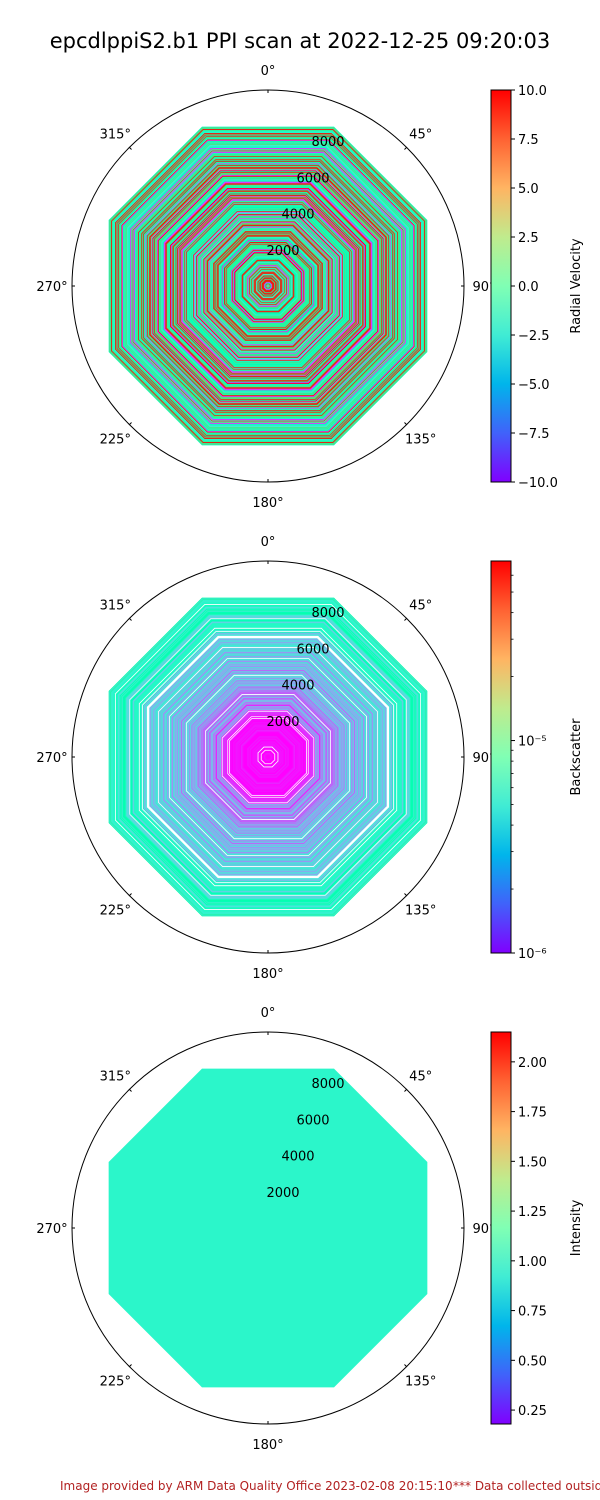  Describe the element at coordinates (532, 1361) in the screenshot. I see `colorbar-tick-label: 0.50` at that location.